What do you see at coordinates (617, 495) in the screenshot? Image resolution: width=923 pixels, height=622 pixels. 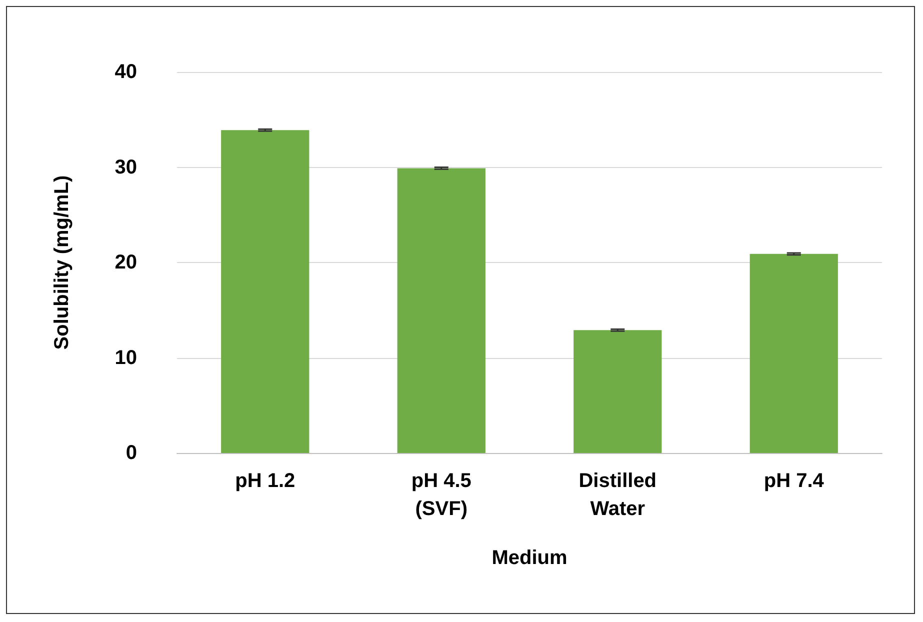 I see `x-tick-label: Distilled Water` at bounding box center [617, 495].